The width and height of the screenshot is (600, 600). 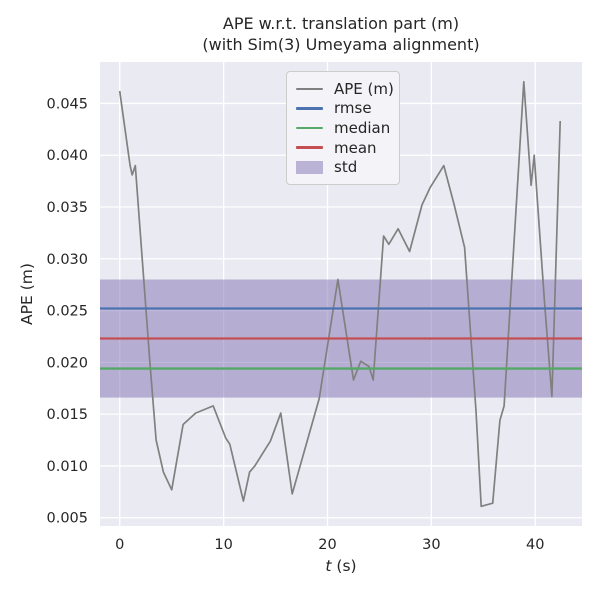 What do you see at coordinates (223, 545) in the screenshot?
I see `x-tick-label: 10` at bounding box center [223, 545].